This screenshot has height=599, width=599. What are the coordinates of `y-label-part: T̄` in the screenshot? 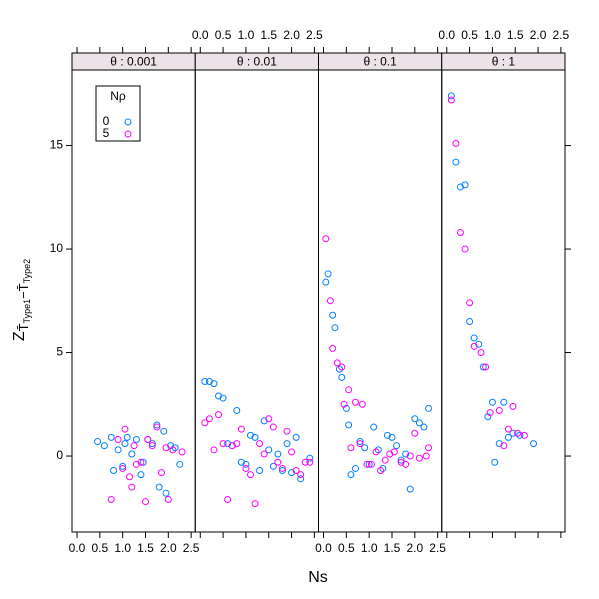 It's located at (23, 327).